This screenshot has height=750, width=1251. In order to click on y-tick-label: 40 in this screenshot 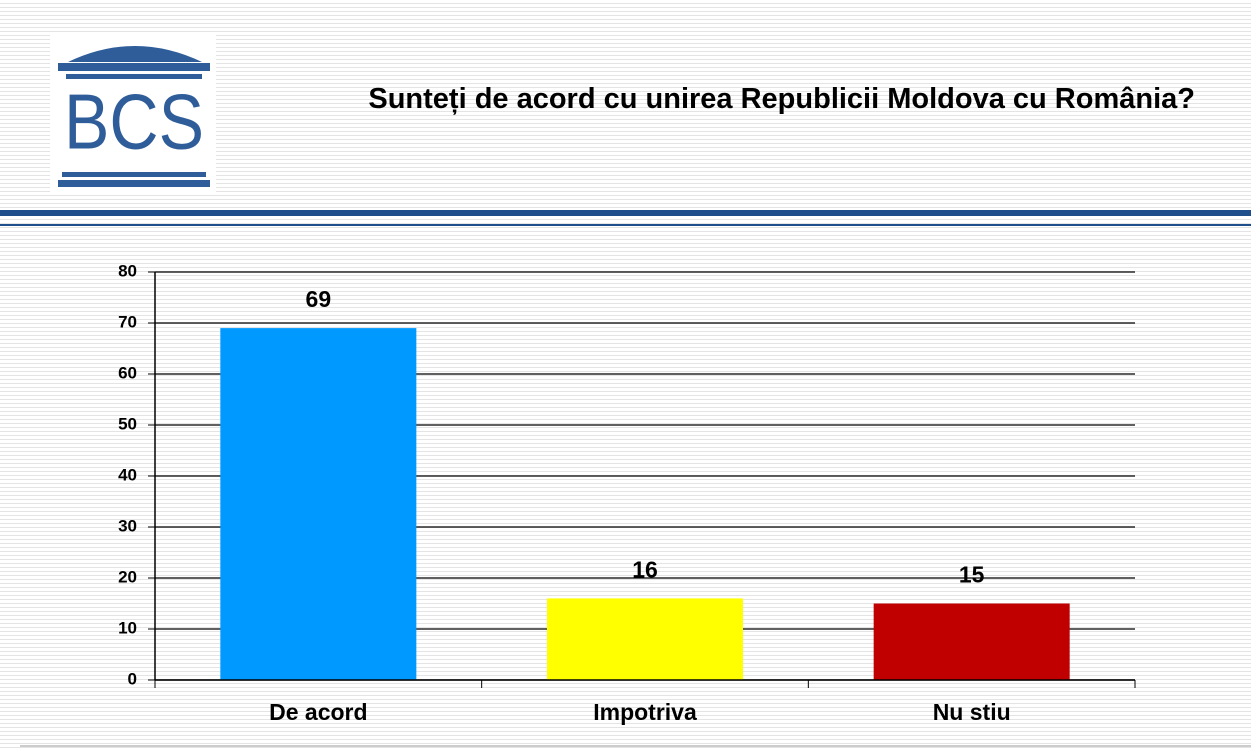, I will do `click(127, 474)`.